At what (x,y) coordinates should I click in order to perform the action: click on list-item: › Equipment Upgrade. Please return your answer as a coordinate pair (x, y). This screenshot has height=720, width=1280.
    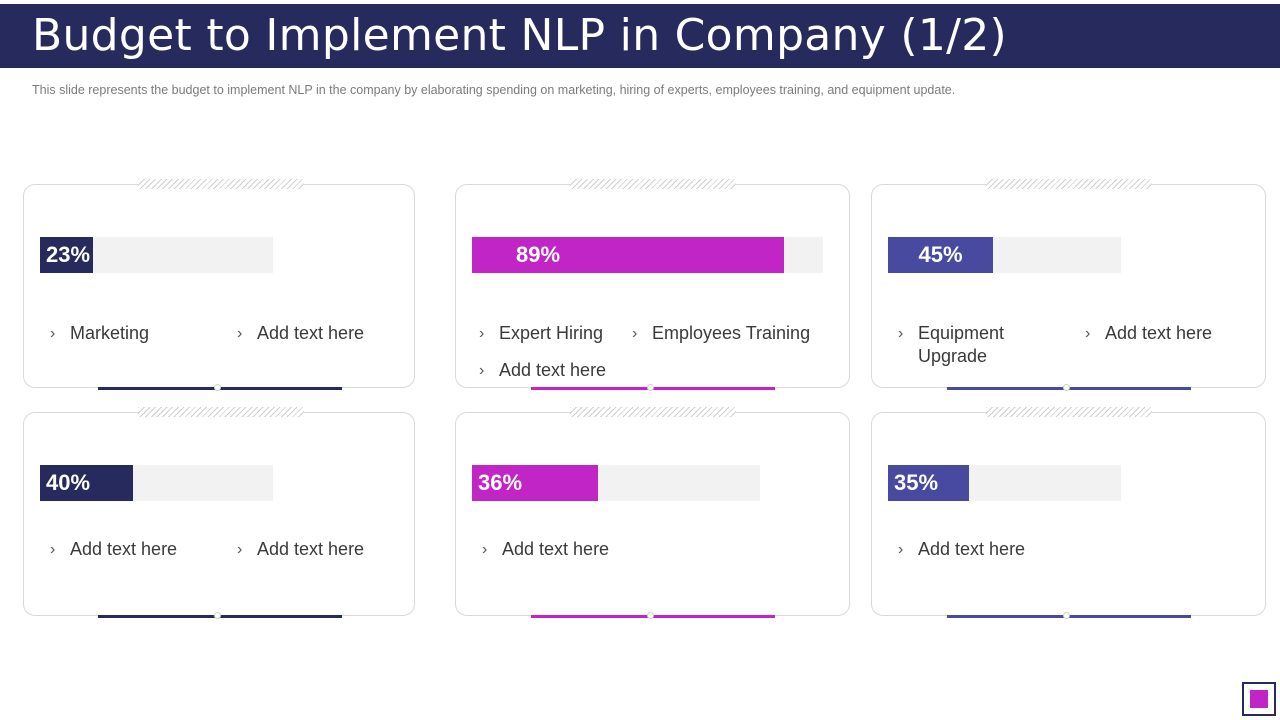
    Looking at the image, I should click on (973, 345).